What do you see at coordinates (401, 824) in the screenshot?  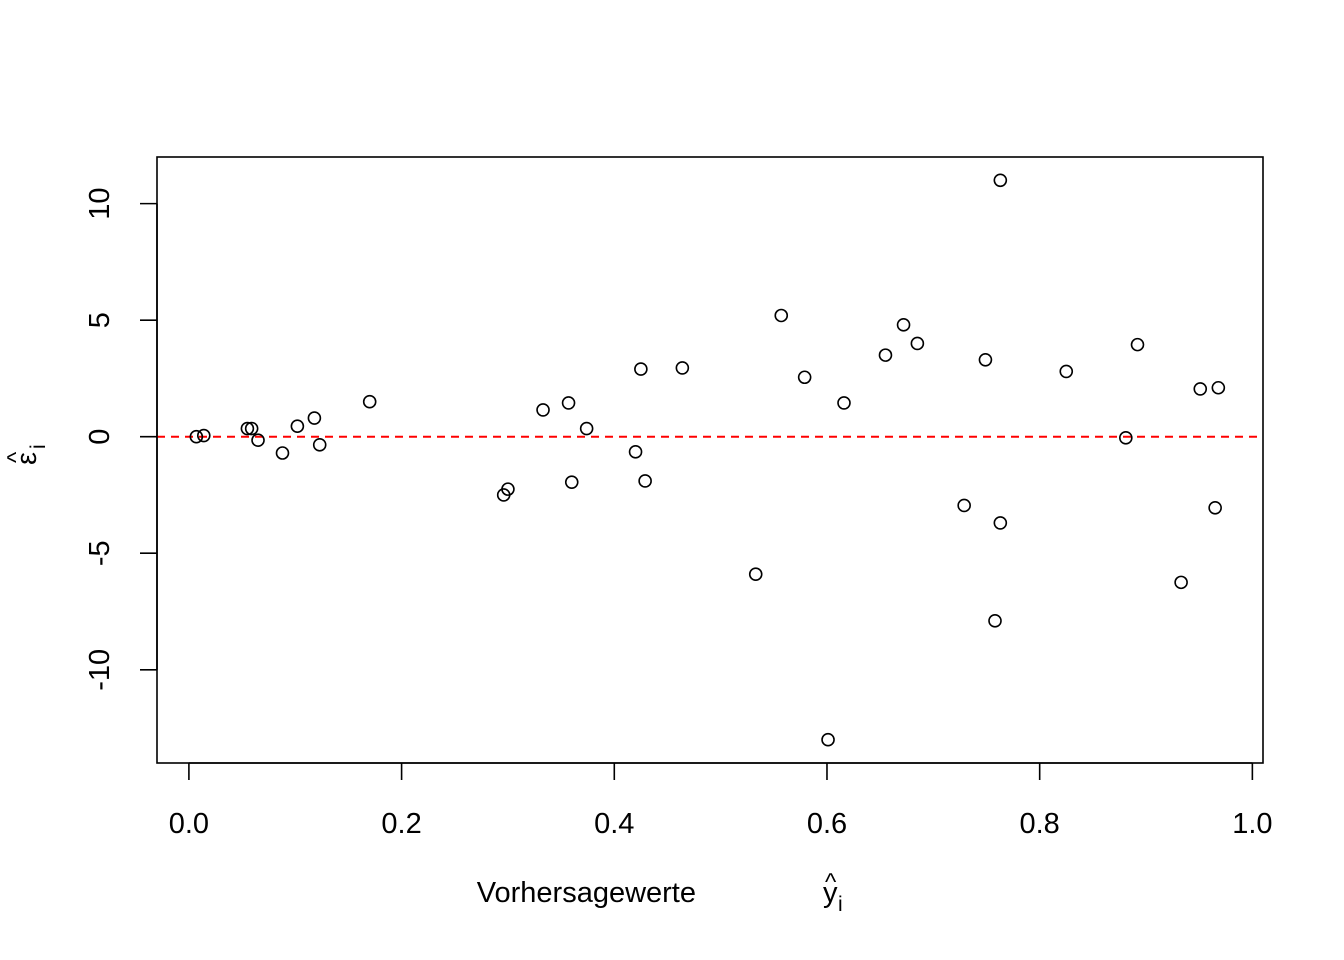 I see `x-tick-label: 0.2` at bounding box center [401, 824].